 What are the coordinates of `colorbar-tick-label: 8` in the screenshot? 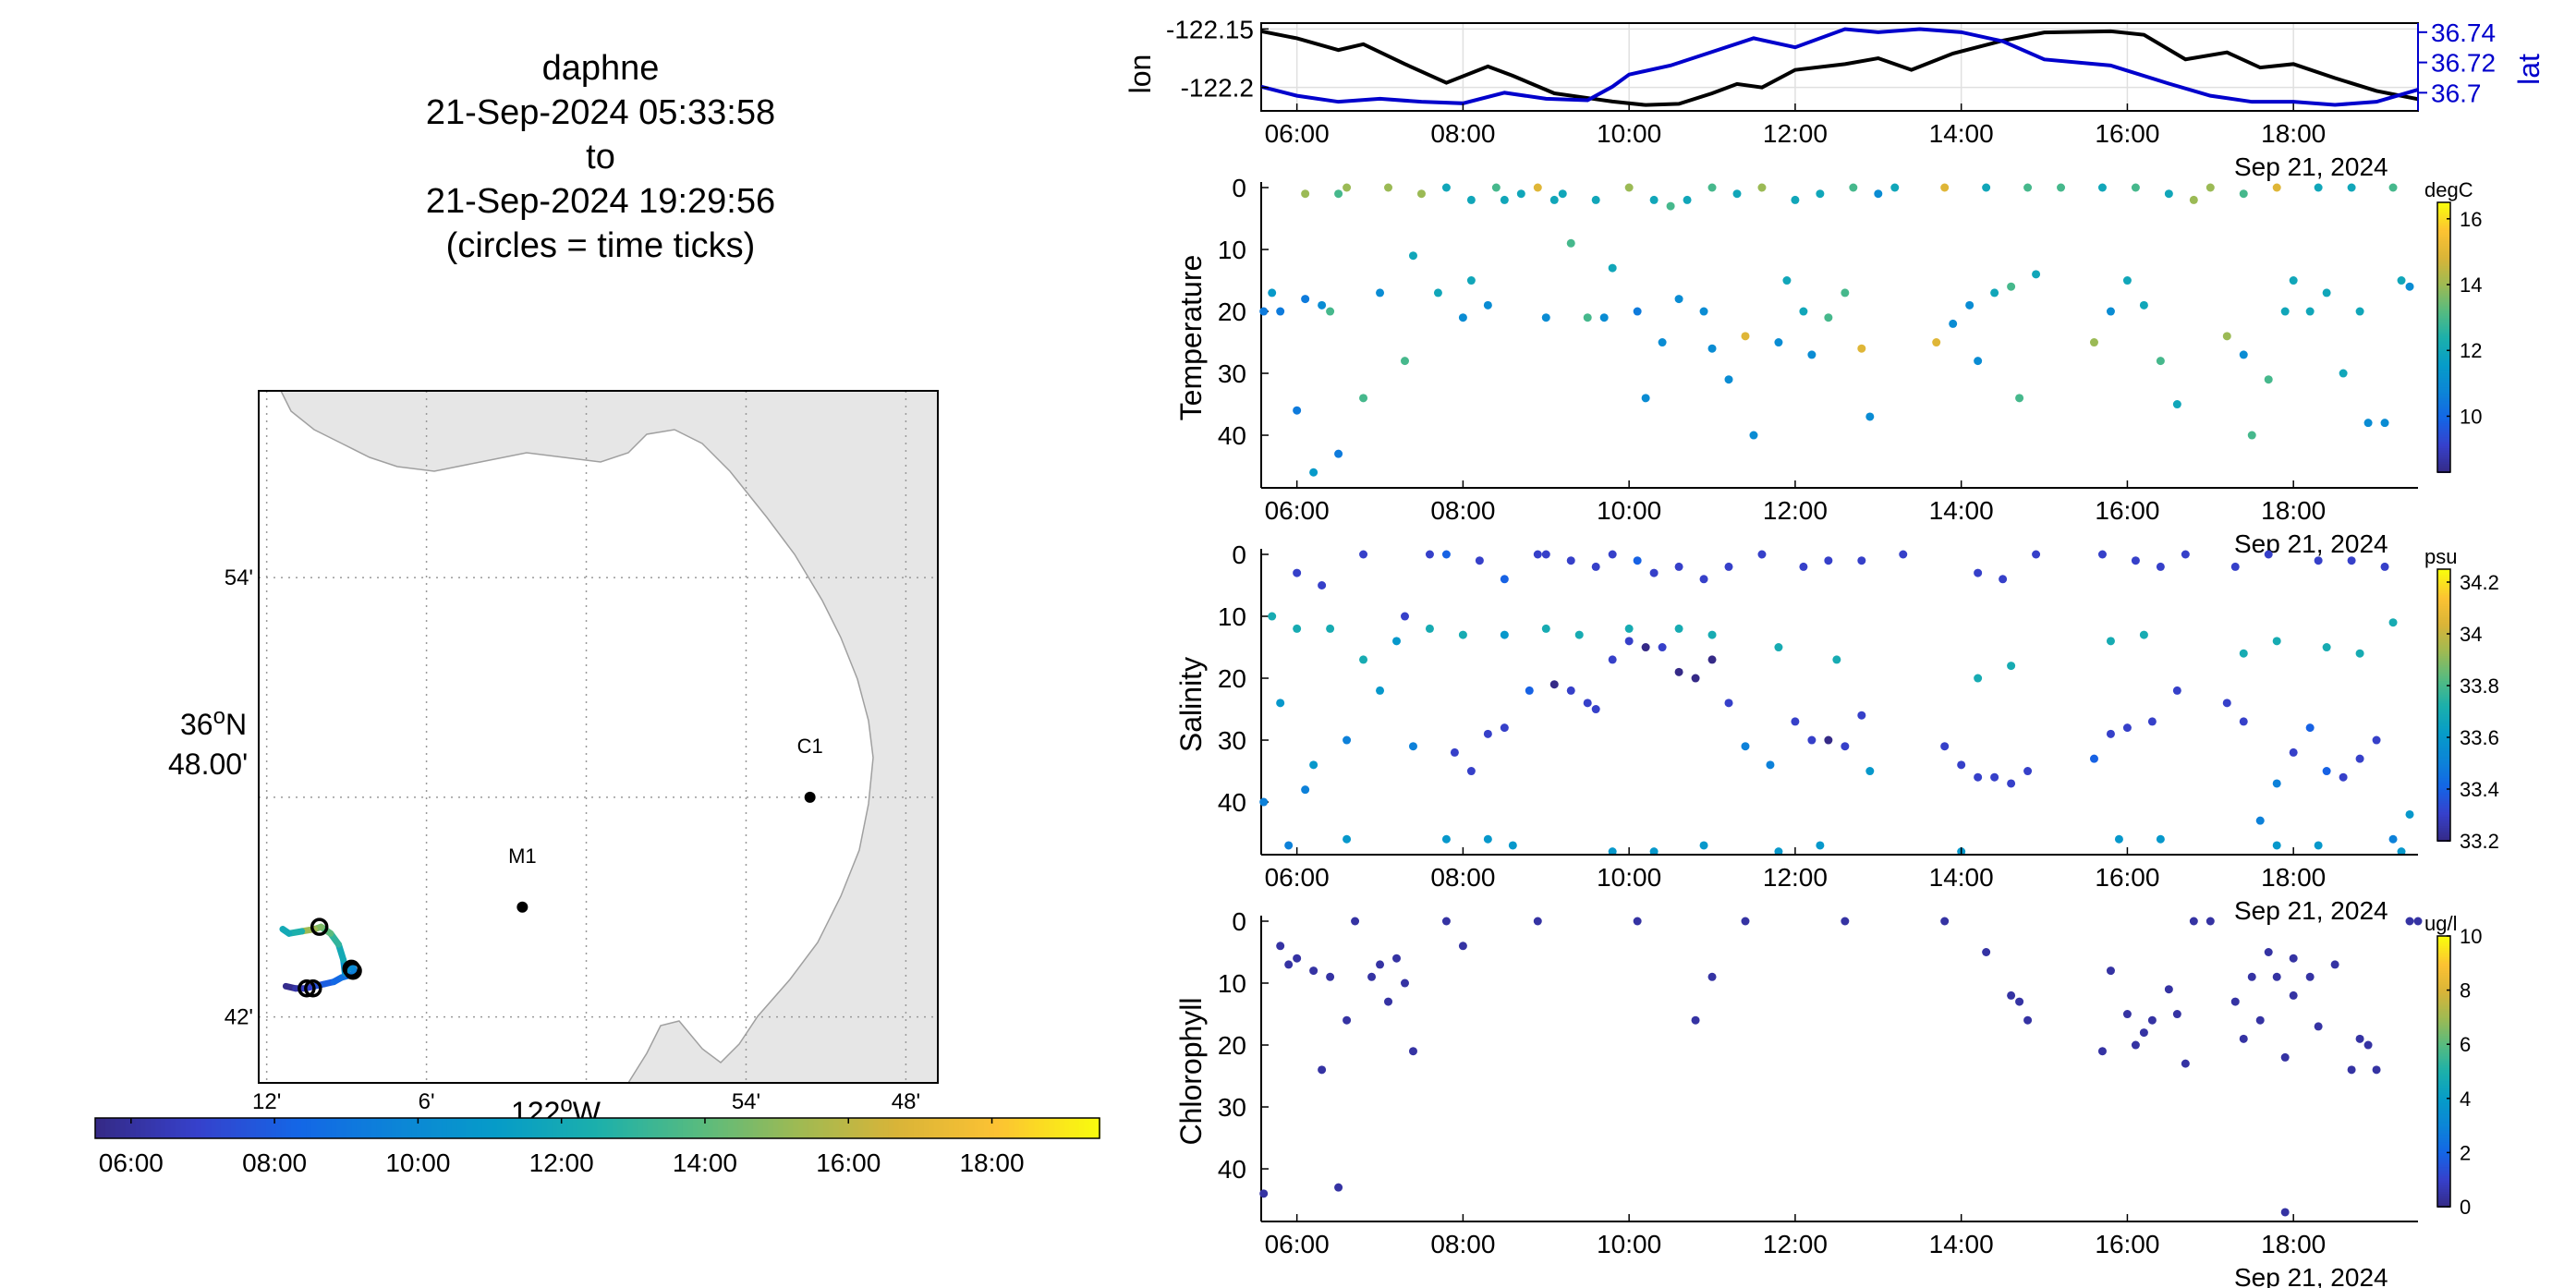 It's located at (2465, 990).